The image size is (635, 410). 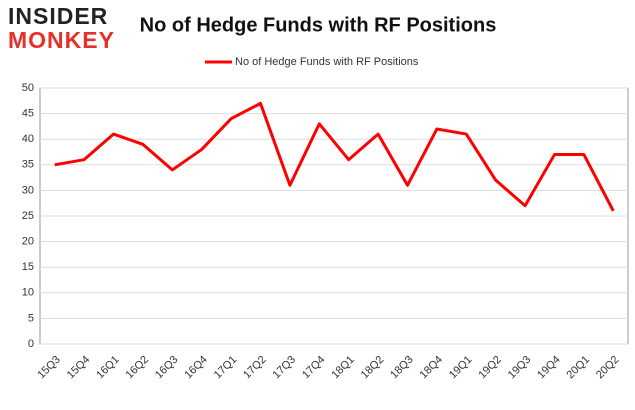 I want to click on y-tick-label: 30, so click(x=28, y=190).